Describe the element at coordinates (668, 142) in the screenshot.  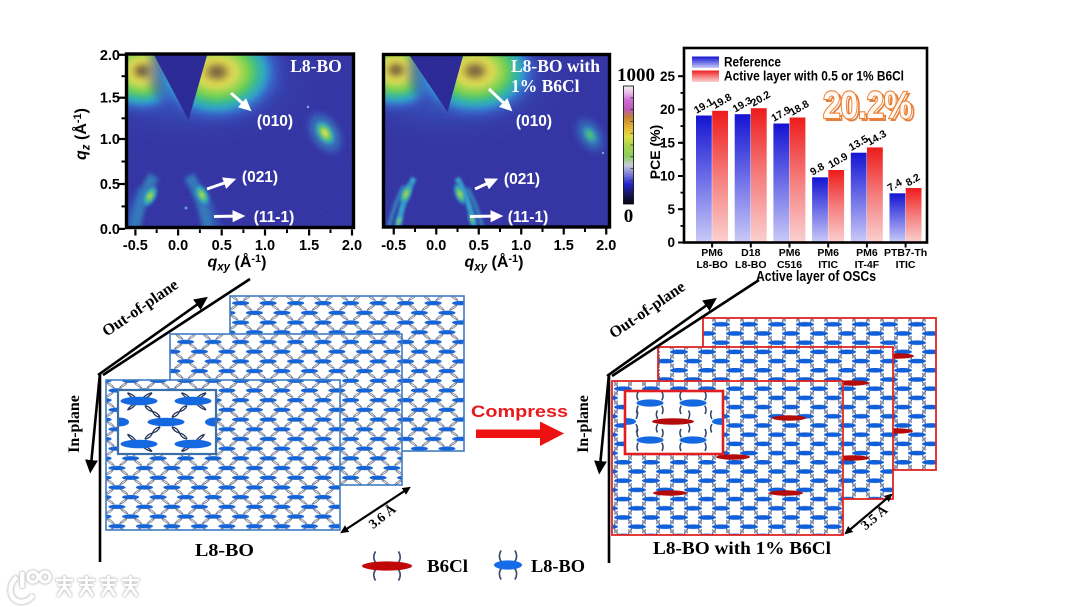
I see `svg-text: 15` at that location.